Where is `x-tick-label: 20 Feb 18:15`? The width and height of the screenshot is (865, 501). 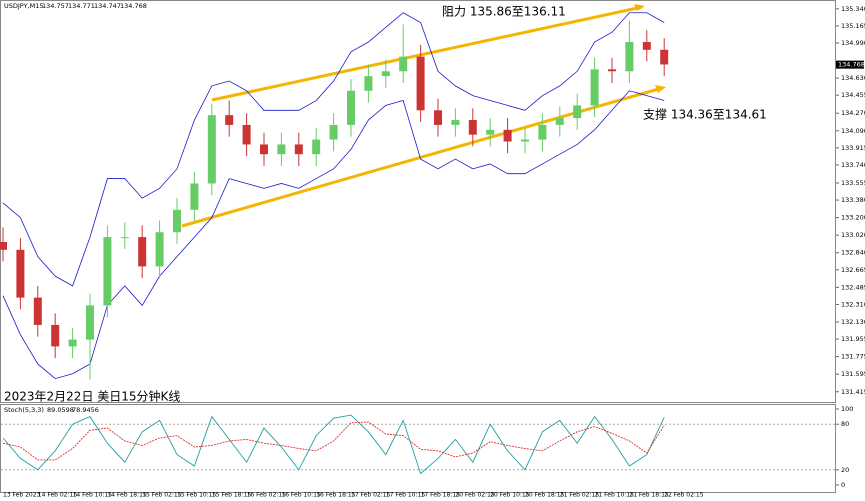 x-tick-label: 20 Feb 18:15 is located at coordinates (545, 495).